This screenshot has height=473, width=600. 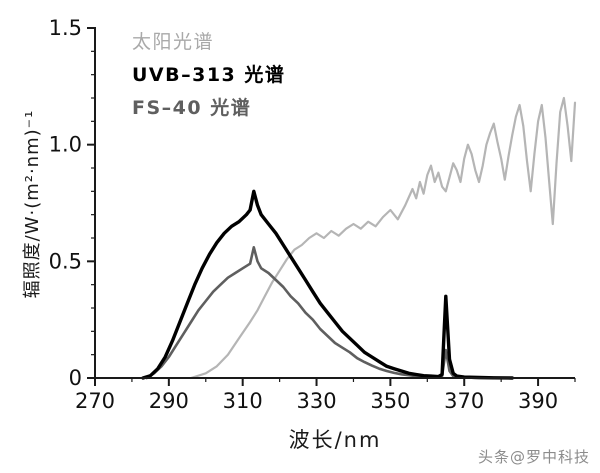 What do you see at coordinates (65, 145) in the screenshot?
I see `y-tick-label: 1.0` at bounding box center [65, 145].